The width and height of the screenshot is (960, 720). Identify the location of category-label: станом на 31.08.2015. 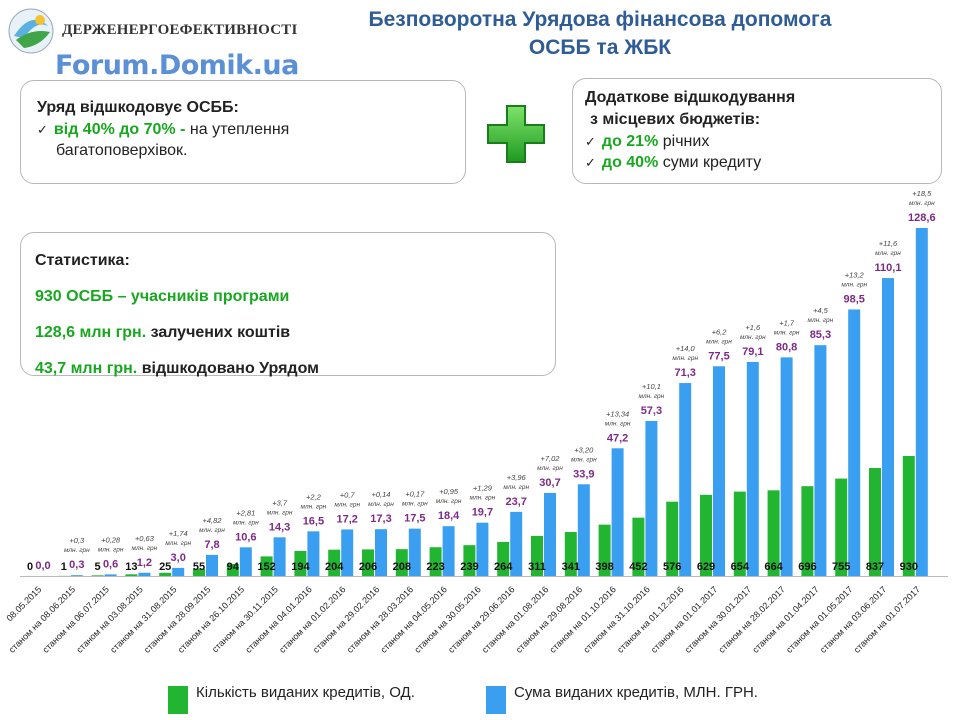
(143, 619).